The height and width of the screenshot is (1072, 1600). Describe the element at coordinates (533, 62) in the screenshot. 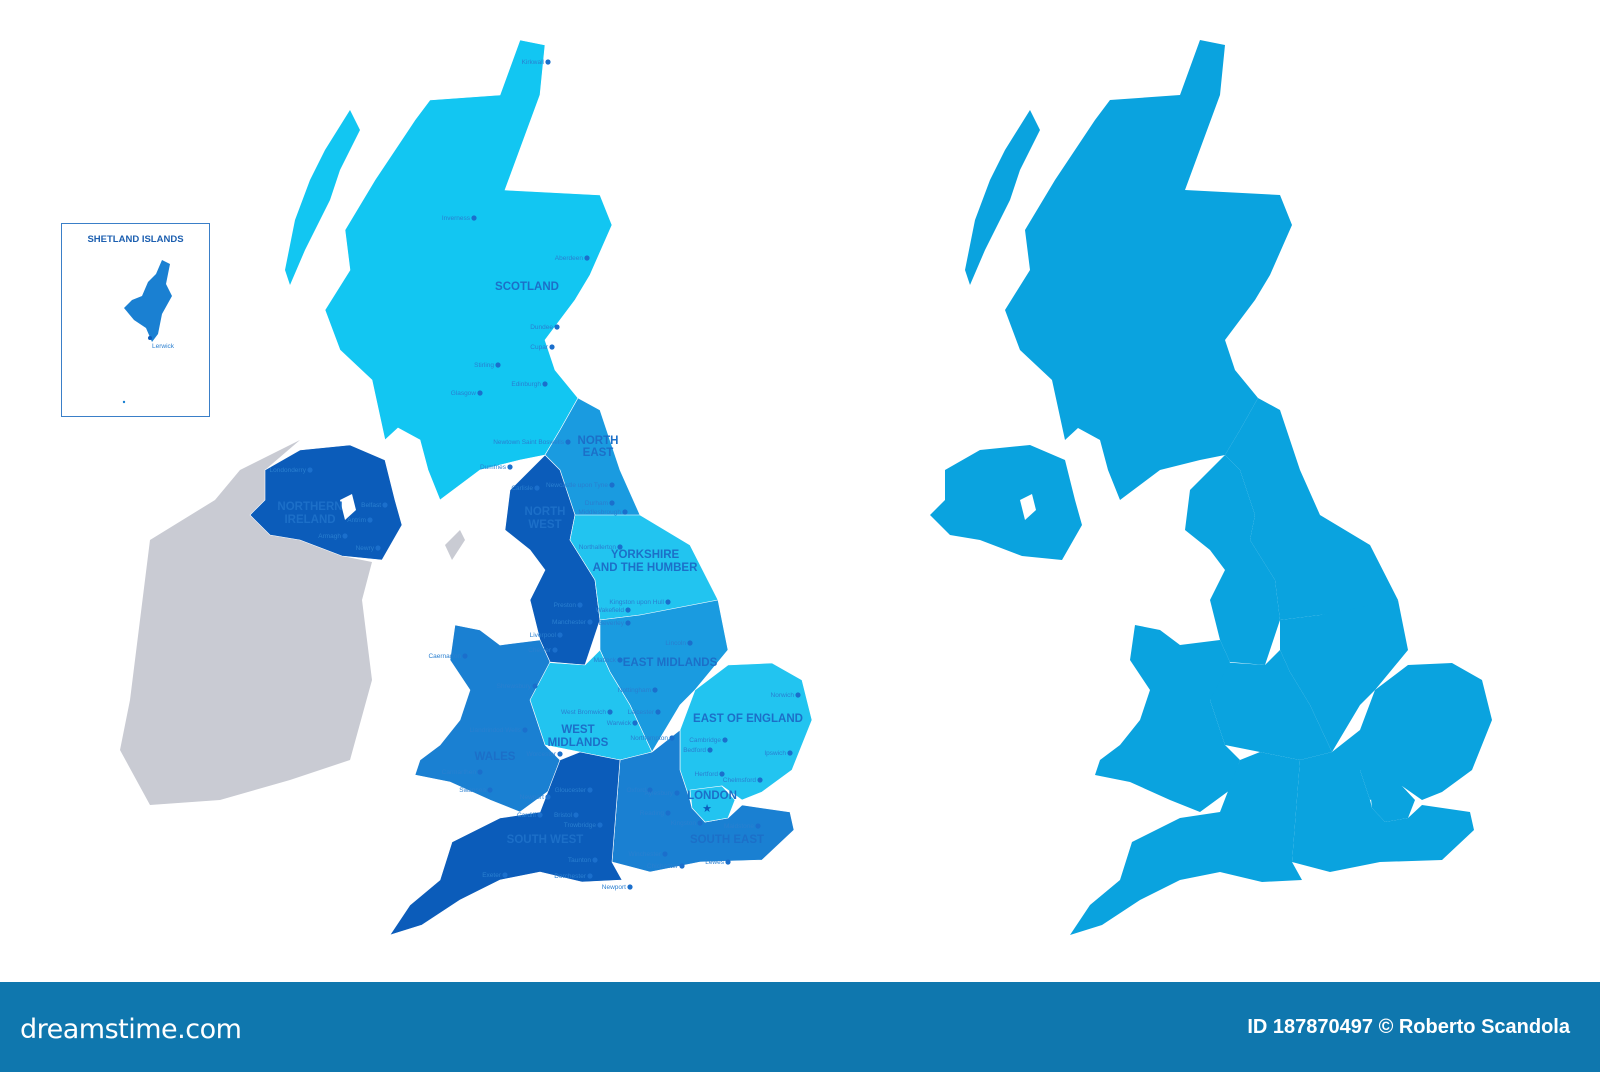

I see `city-label: Kirkwall` at that location.